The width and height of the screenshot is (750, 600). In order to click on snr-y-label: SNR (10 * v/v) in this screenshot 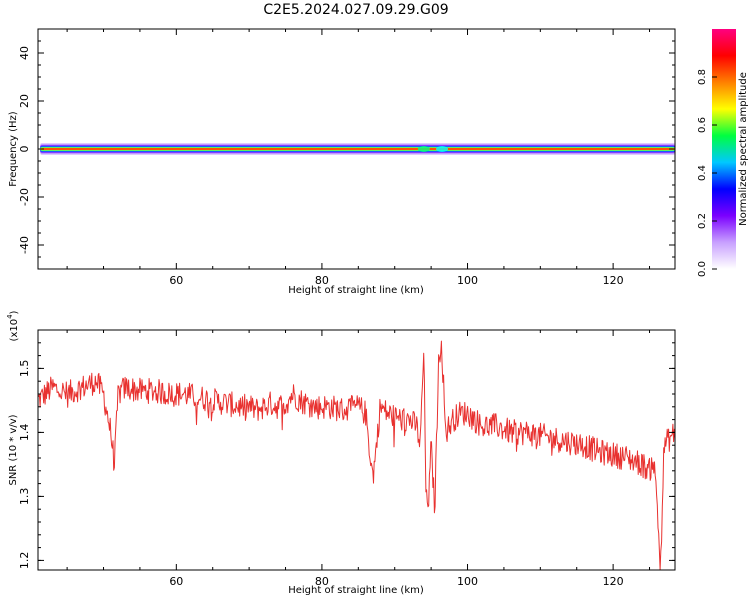, I will do `click(13, 449)`.